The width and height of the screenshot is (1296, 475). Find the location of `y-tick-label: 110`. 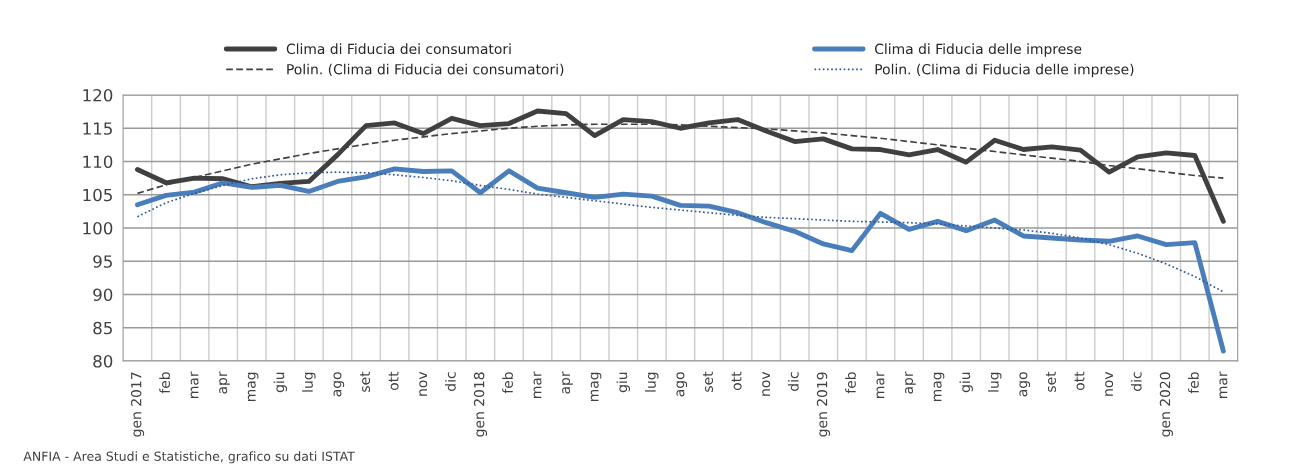

y-tick-label: 110 is located at coordinates (98, 162).